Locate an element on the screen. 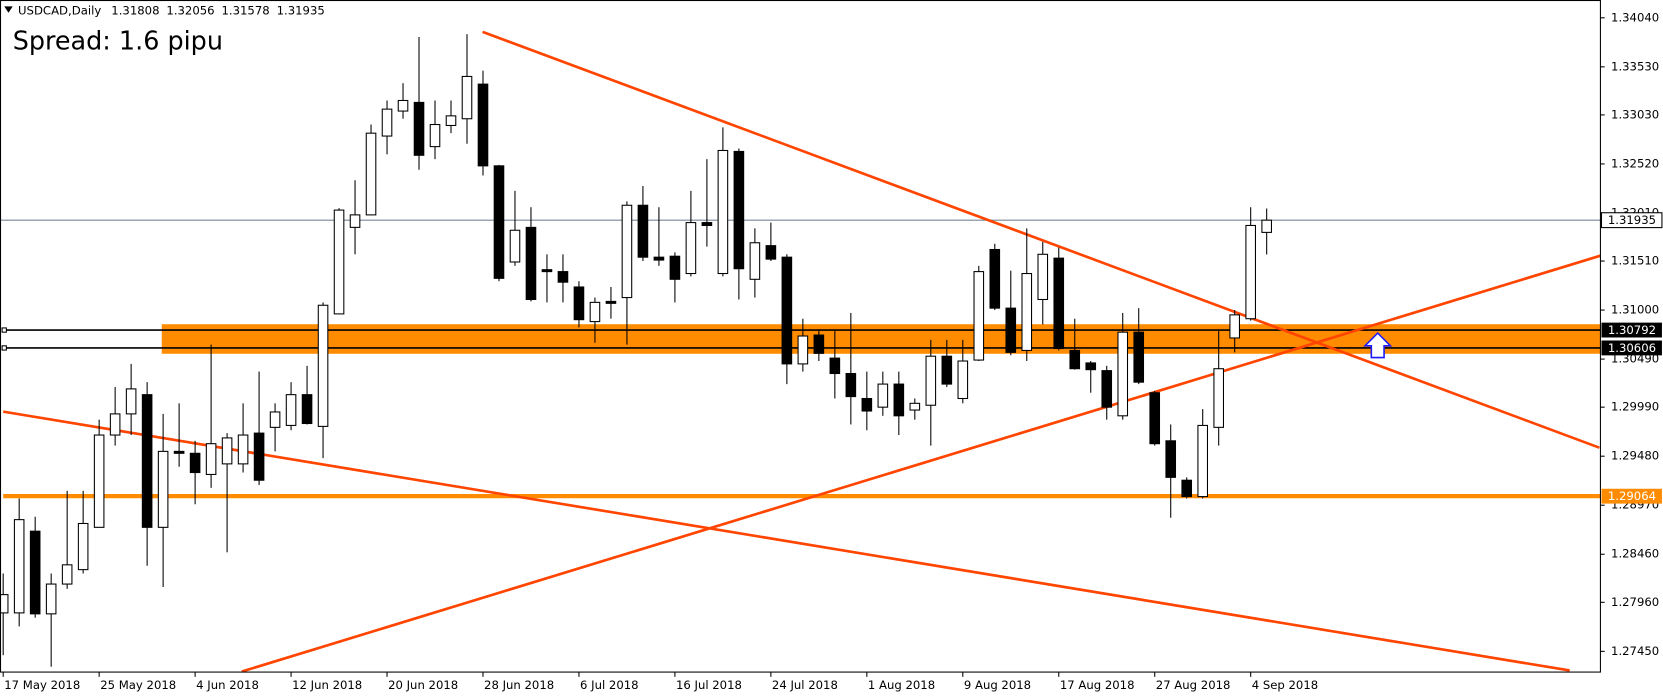  low-price: 1.31578 is located at coordinates (245, 10).